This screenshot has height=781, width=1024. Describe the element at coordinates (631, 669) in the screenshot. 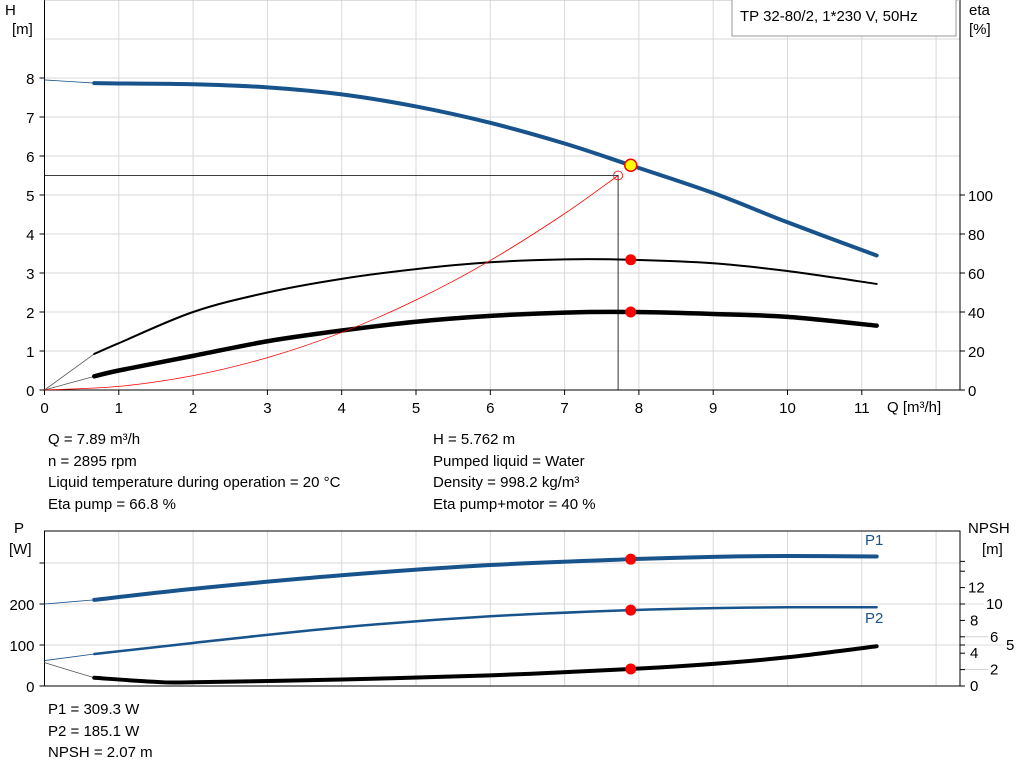

I see `npsh-duty-marker` at that location.